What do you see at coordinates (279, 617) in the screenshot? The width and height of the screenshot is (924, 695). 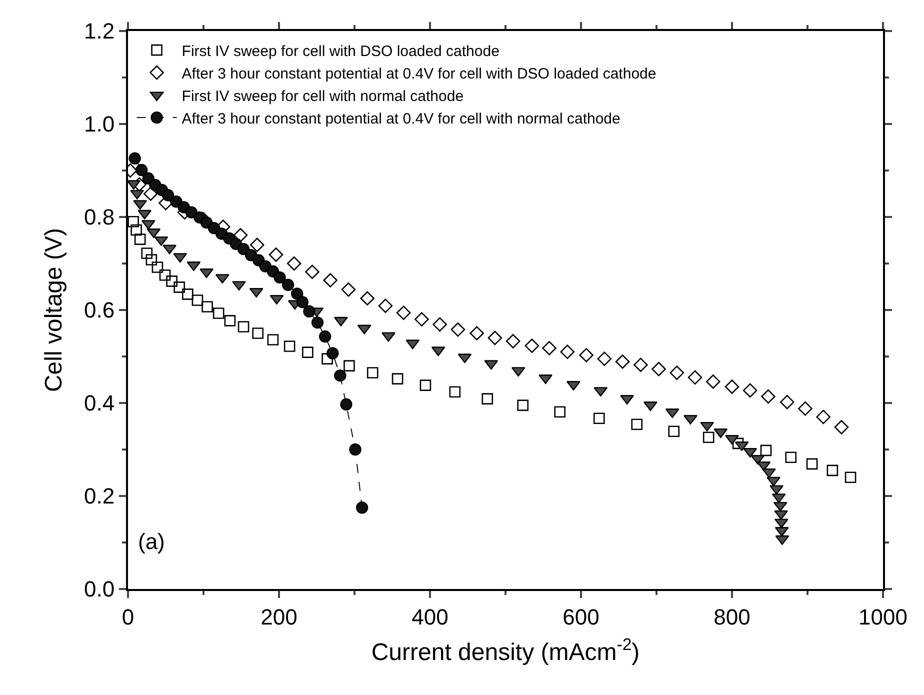 I see `x-tick-label: 200` at bounding box center [279, 617].